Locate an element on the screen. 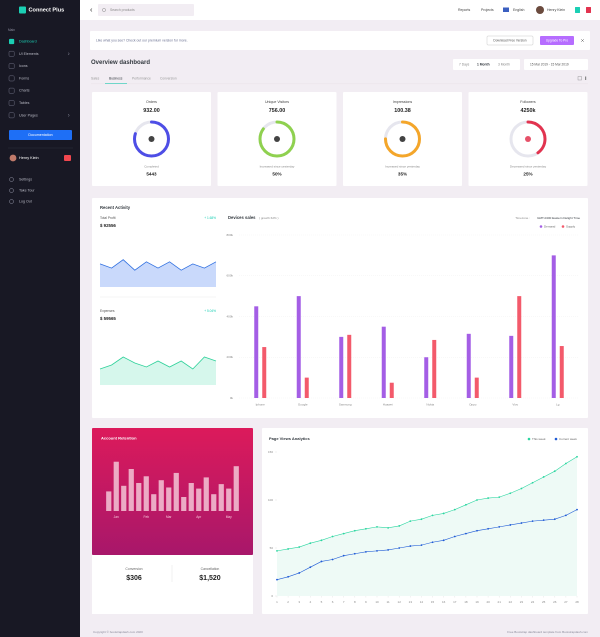  retention-top is located at coordinates (172, 491).